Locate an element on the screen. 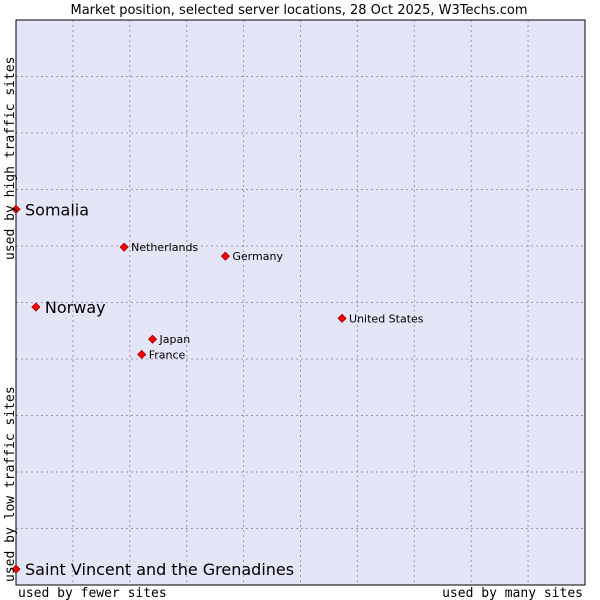 The height and width of the screenshot is (600, 600). point-norway is located at coordinates (36, 307).